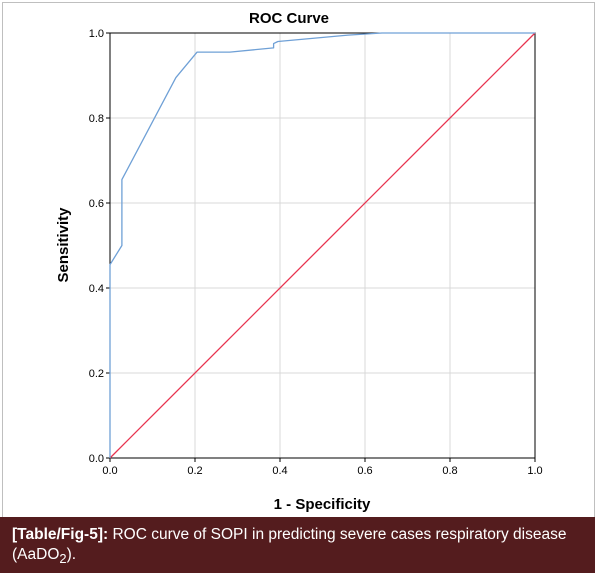  What do you see at coordinates (71, 554) in the screenshot?
I see `caption-text-end: ).` at bounding box center [71, 554].